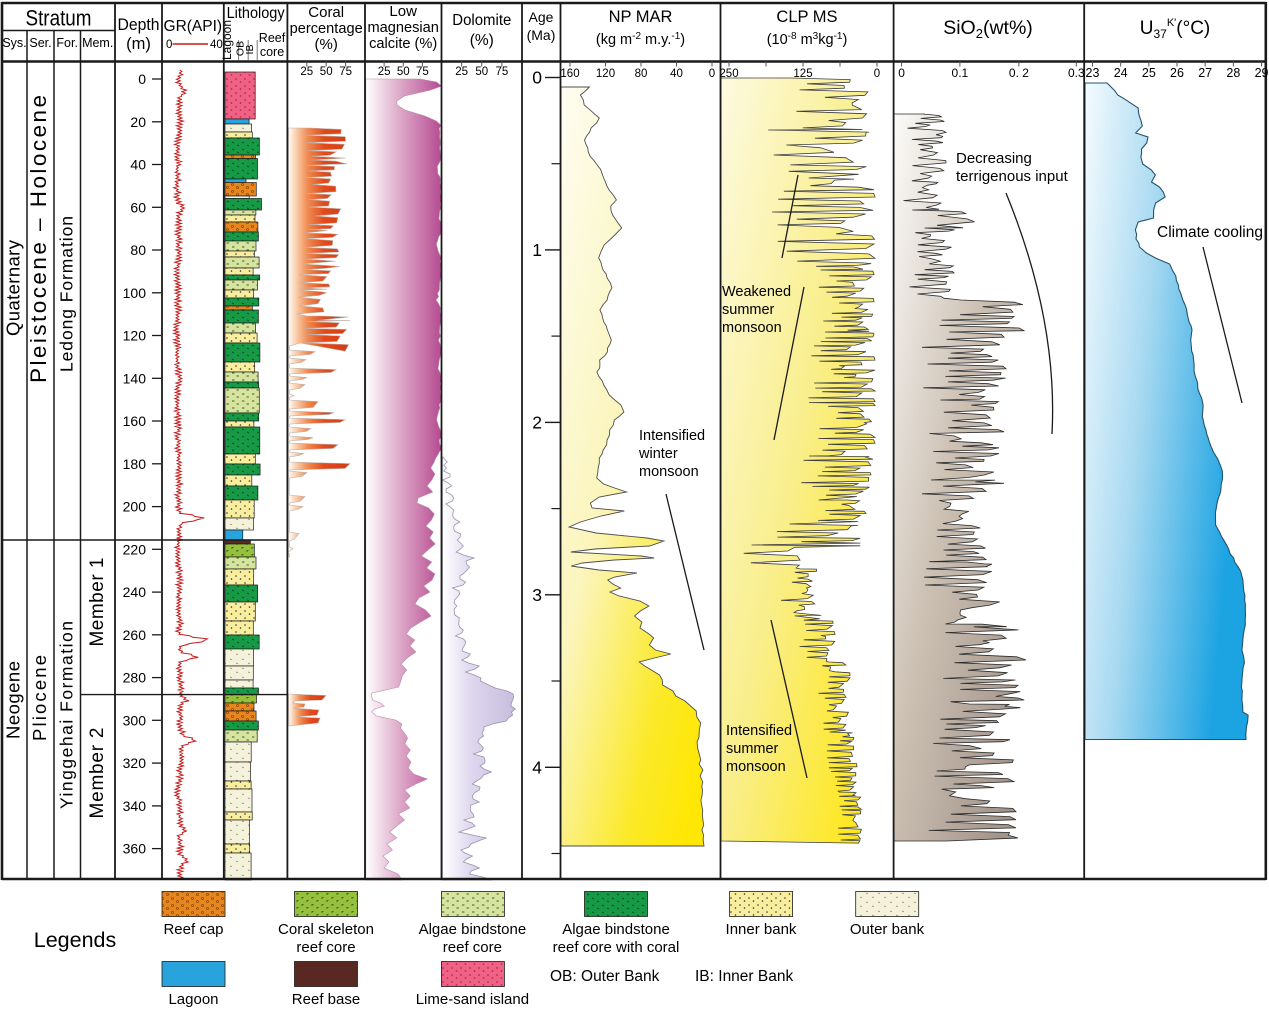  I want to click on svg-text: 360, so click(135, 849).